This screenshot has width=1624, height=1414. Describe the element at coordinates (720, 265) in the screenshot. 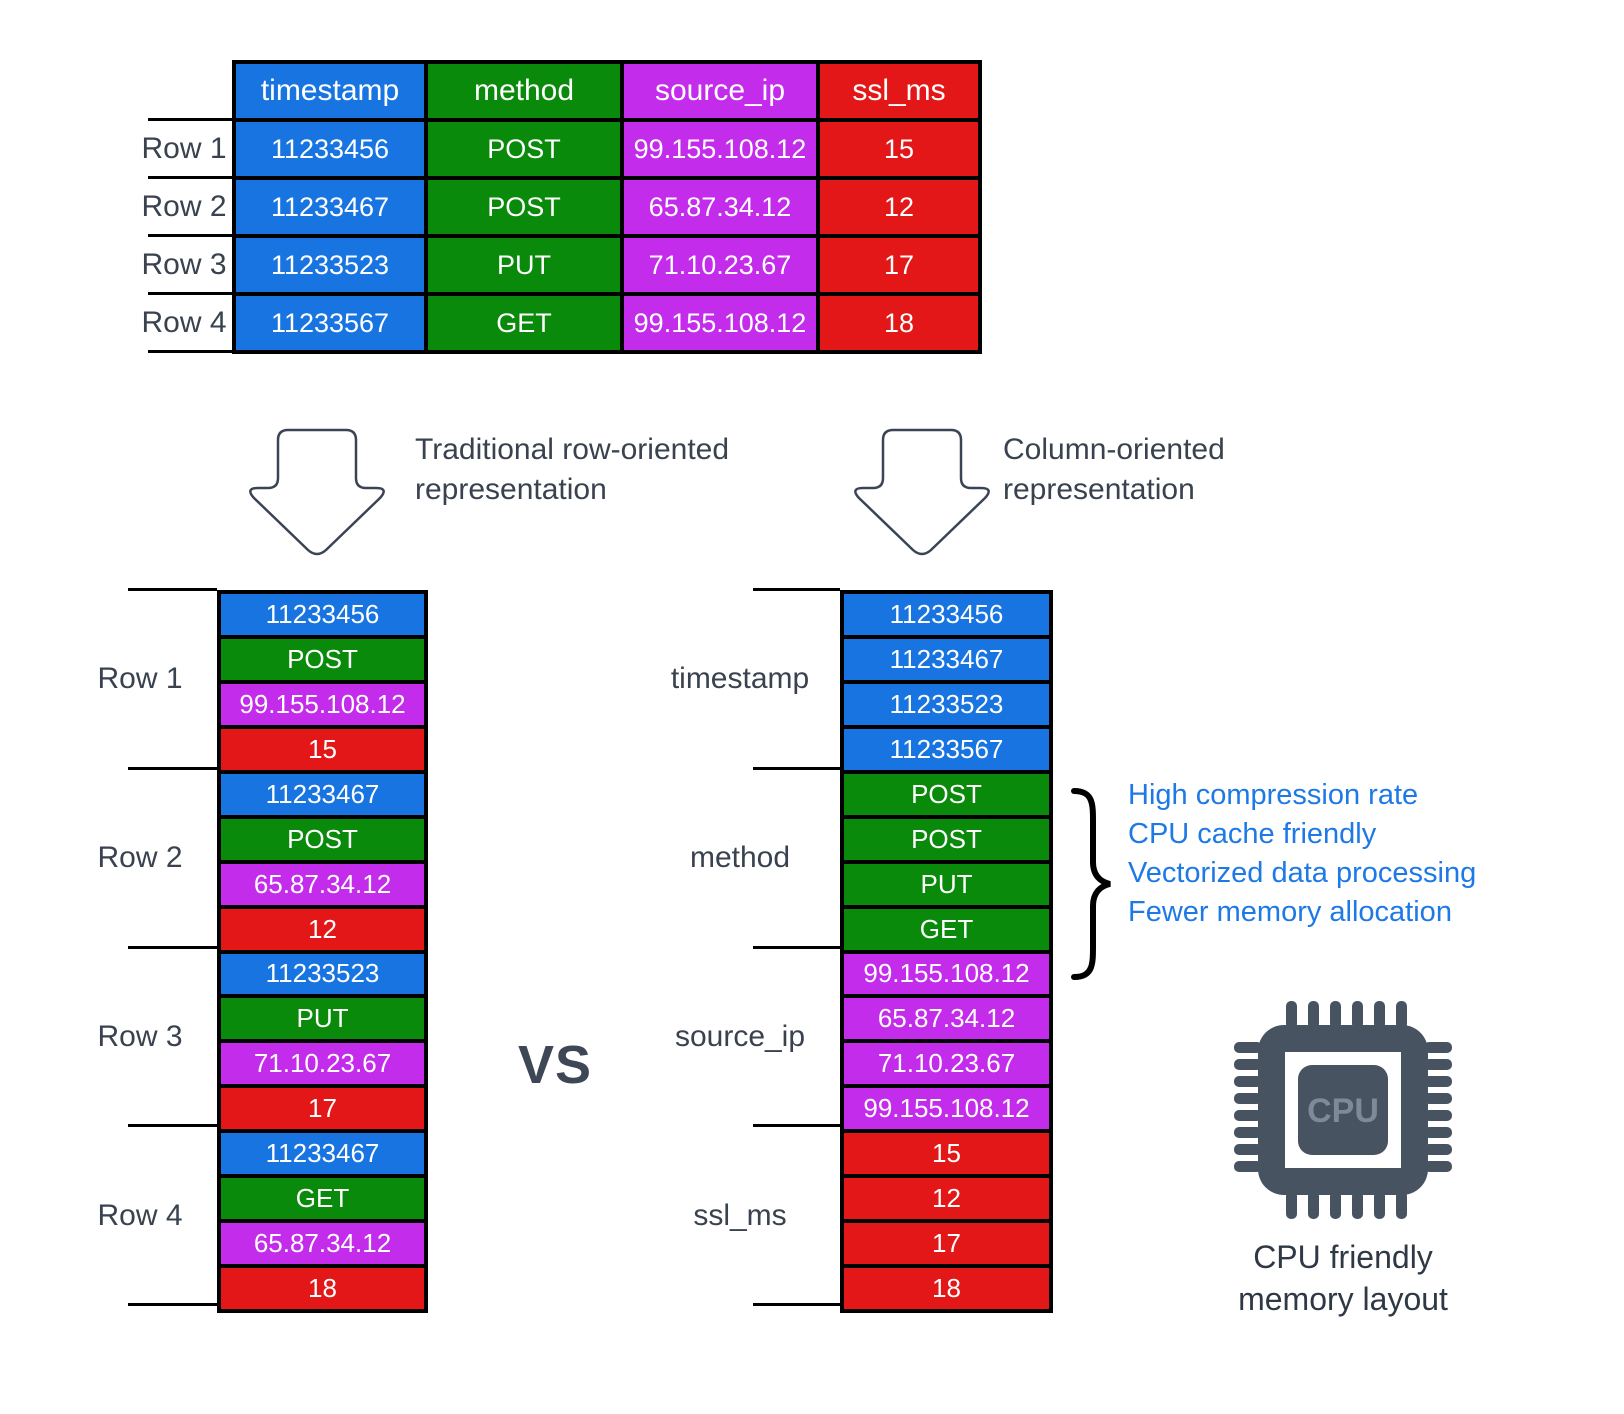

I see `top-table-cell-r3c3: 71.10.23.67` at that location.